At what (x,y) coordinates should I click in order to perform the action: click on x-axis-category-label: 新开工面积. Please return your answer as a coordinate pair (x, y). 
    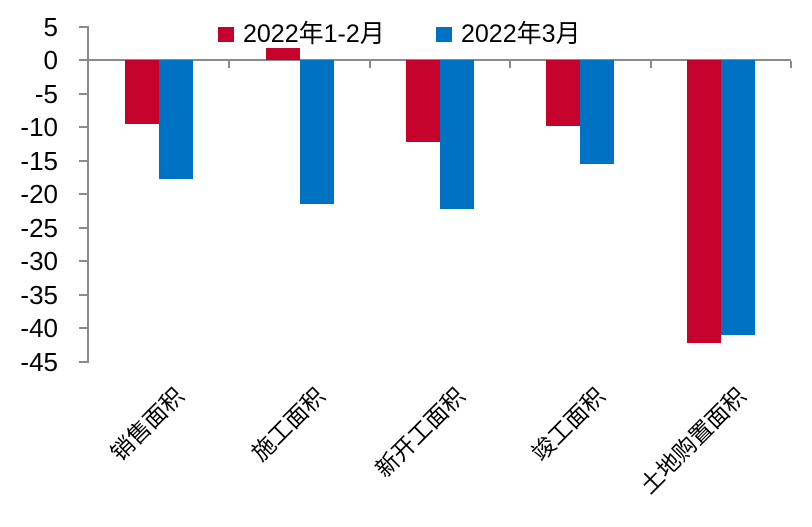
    Looking at the image, I should click on (420, 432).